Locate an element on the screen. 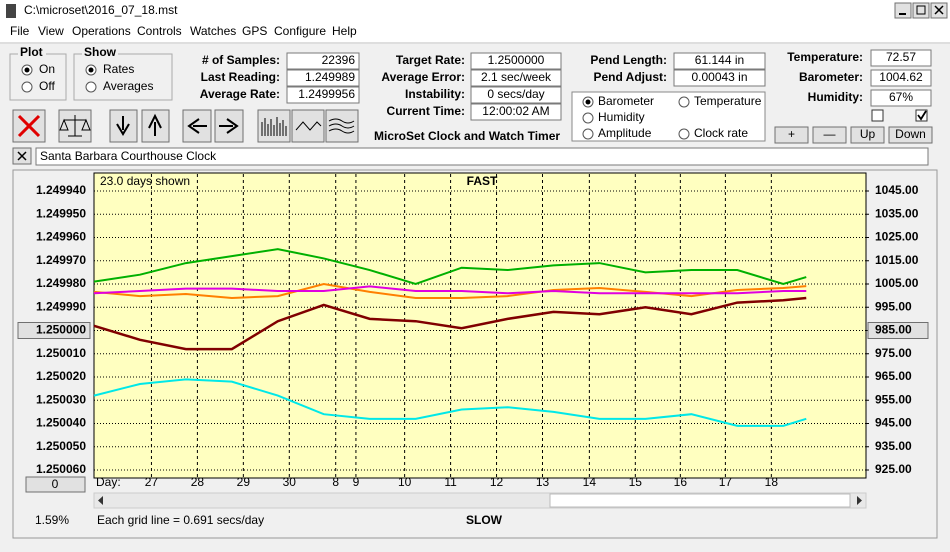 This screenshot has width=950, height=552. radio-label: On is located at coordinates (47, 69).